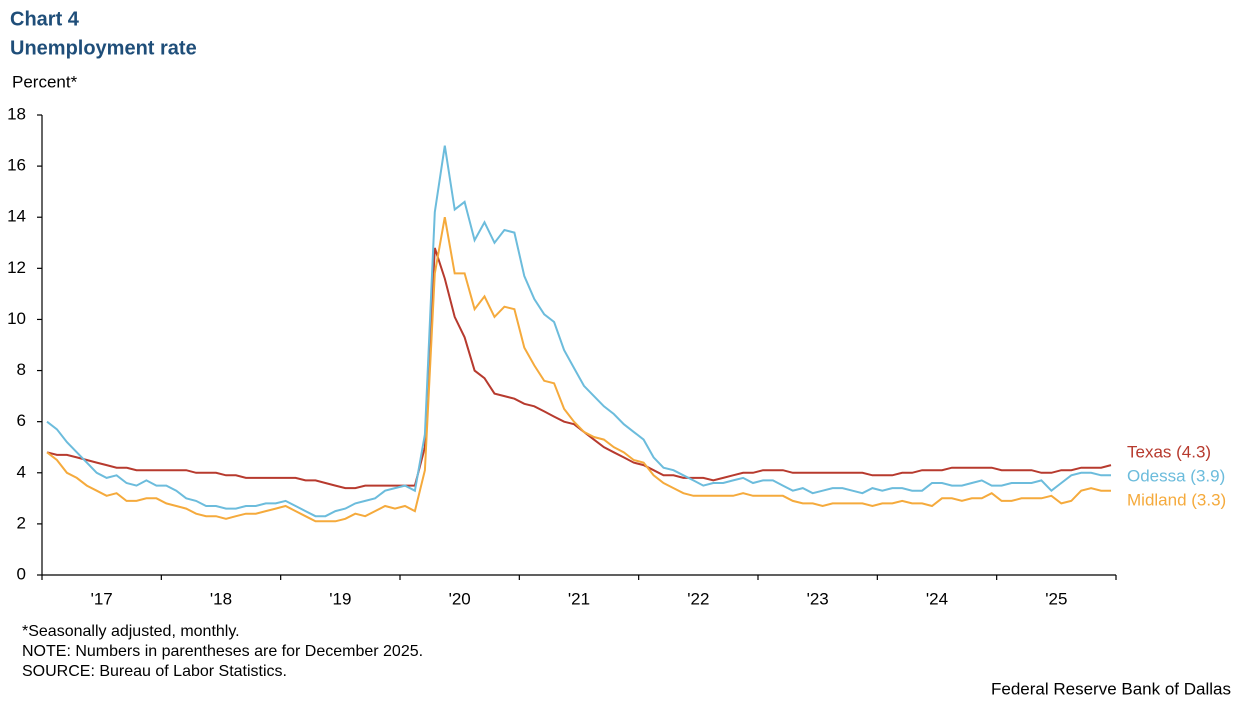 The image size is (1247, 707). What do you see at coordinates (937, 598) in the screenshot?
I see `x-tick-label: '24` at bounding box center [937, 598].